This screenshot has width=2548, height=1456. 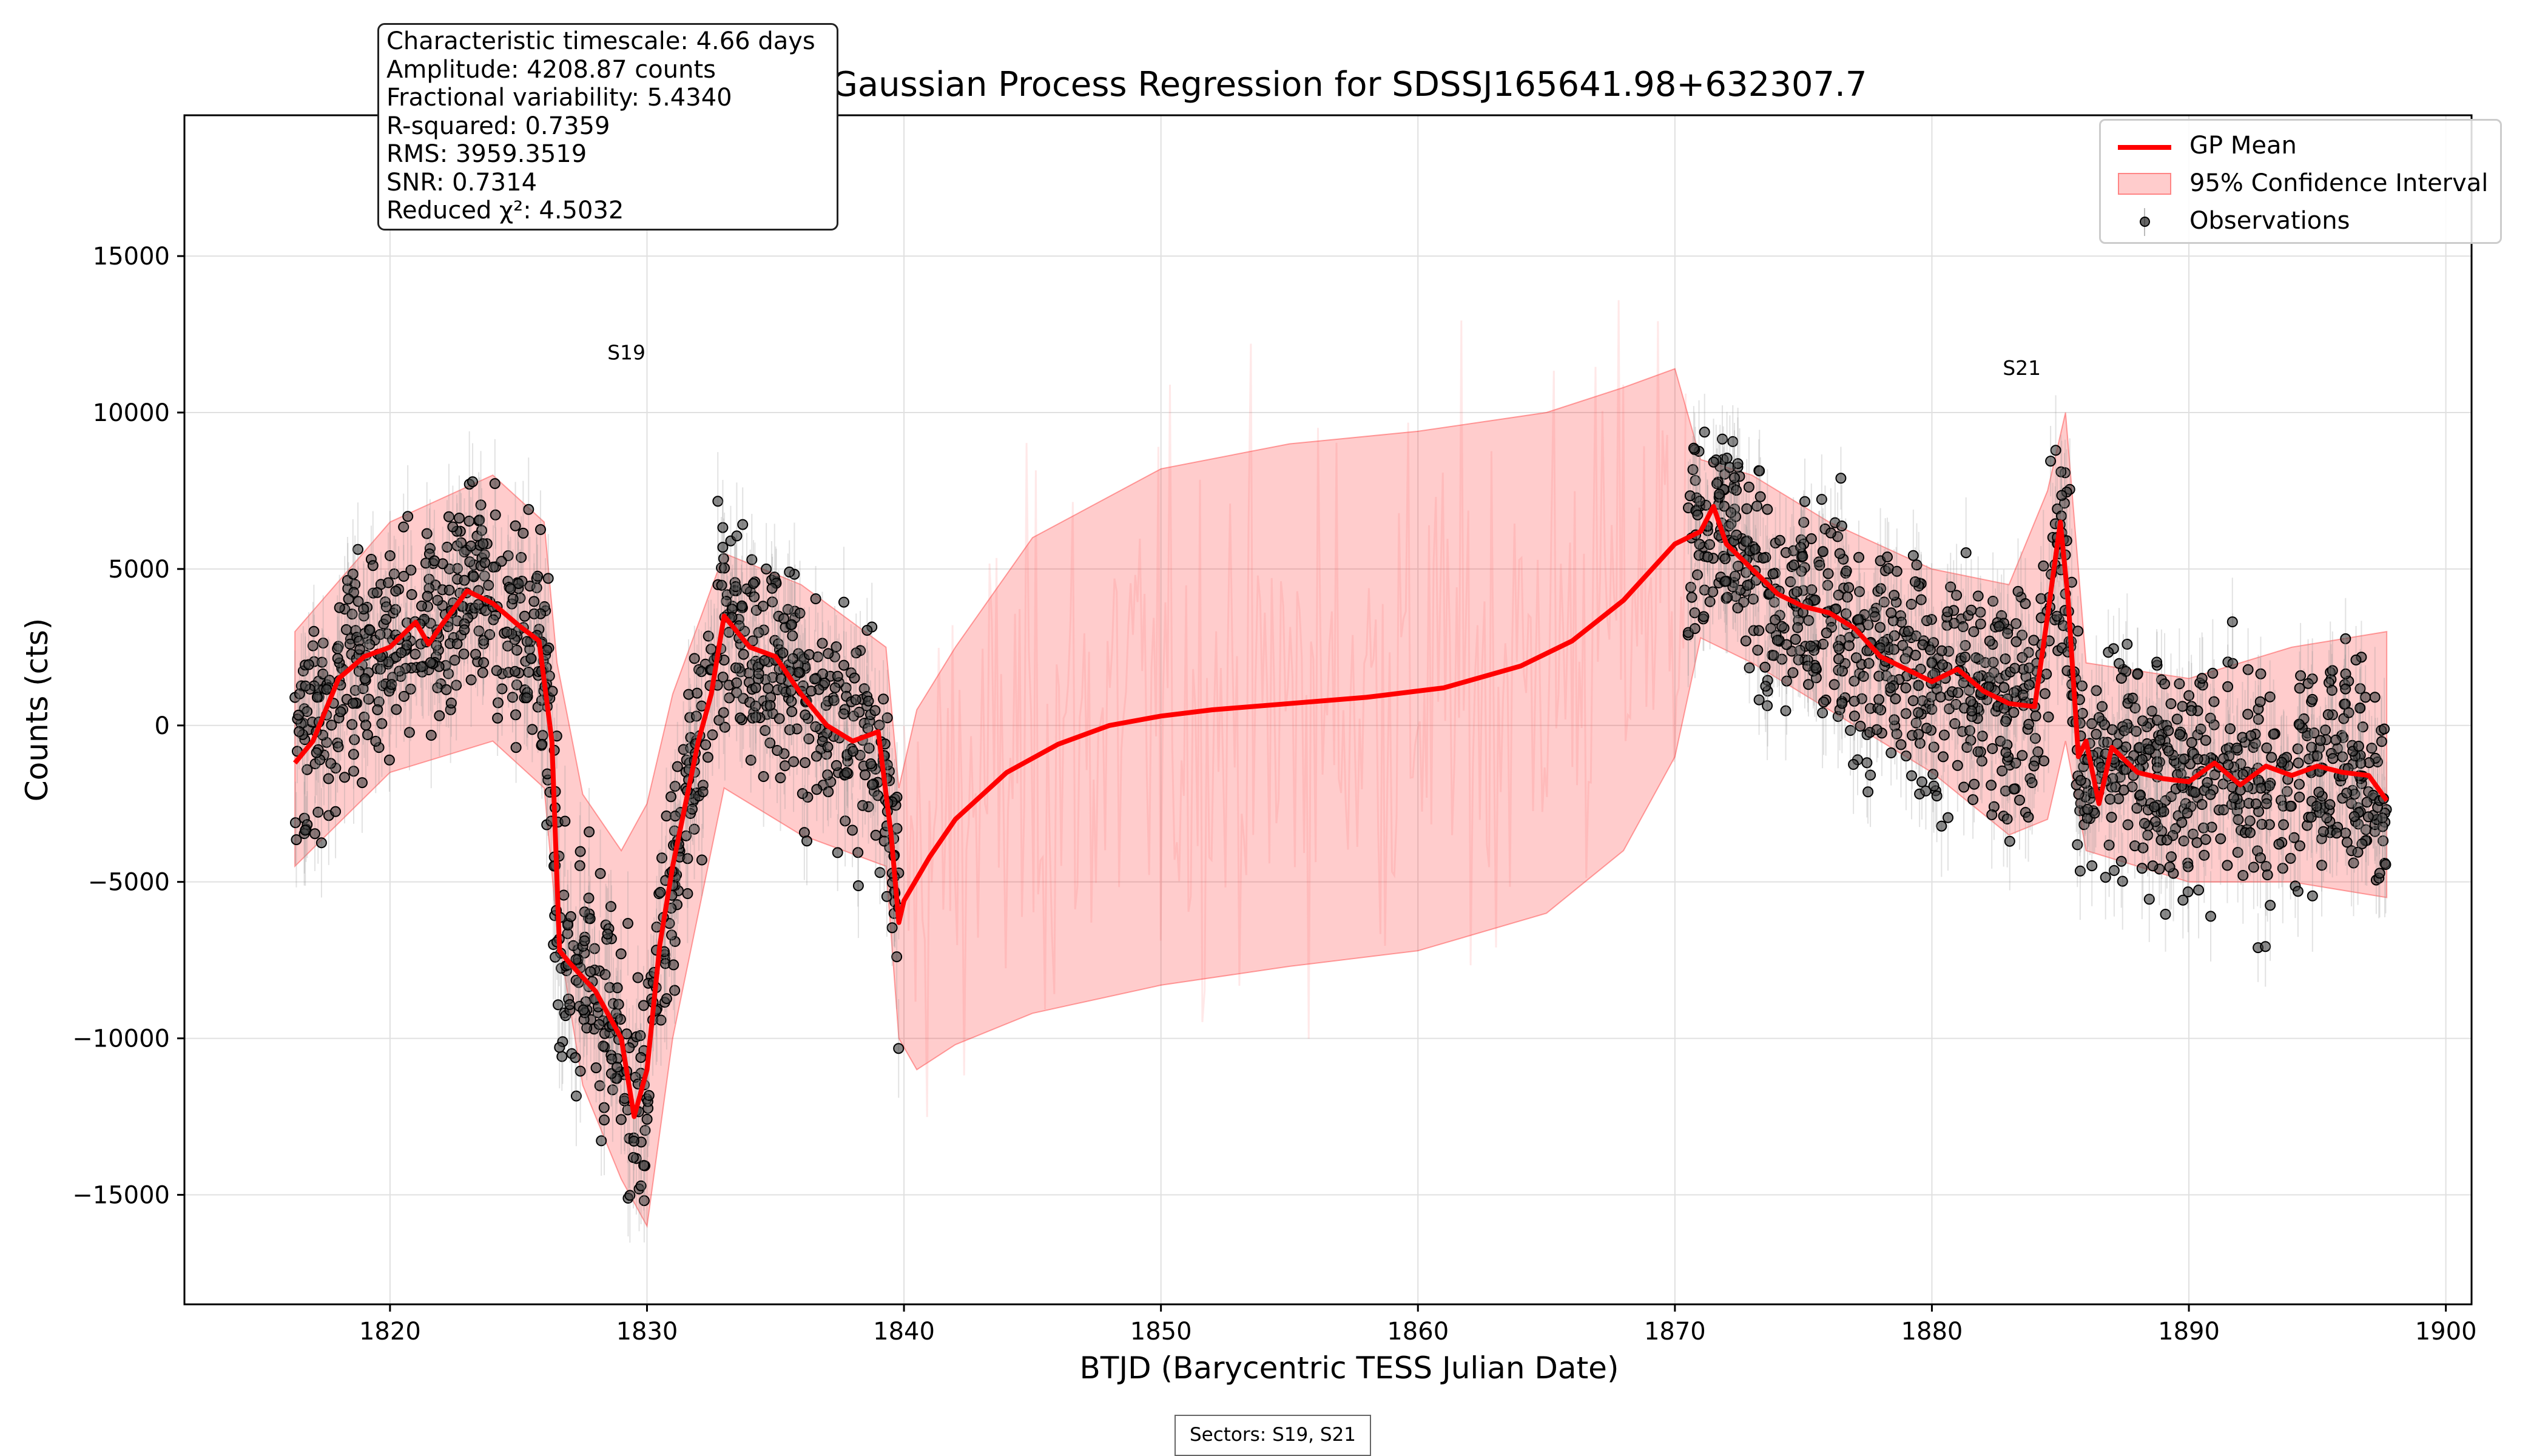 What do you see at coordinates (2339, 183) in the screenshot?
I see `legend-label: 95% Confidence Interval` at bounding box center [2339, 183].